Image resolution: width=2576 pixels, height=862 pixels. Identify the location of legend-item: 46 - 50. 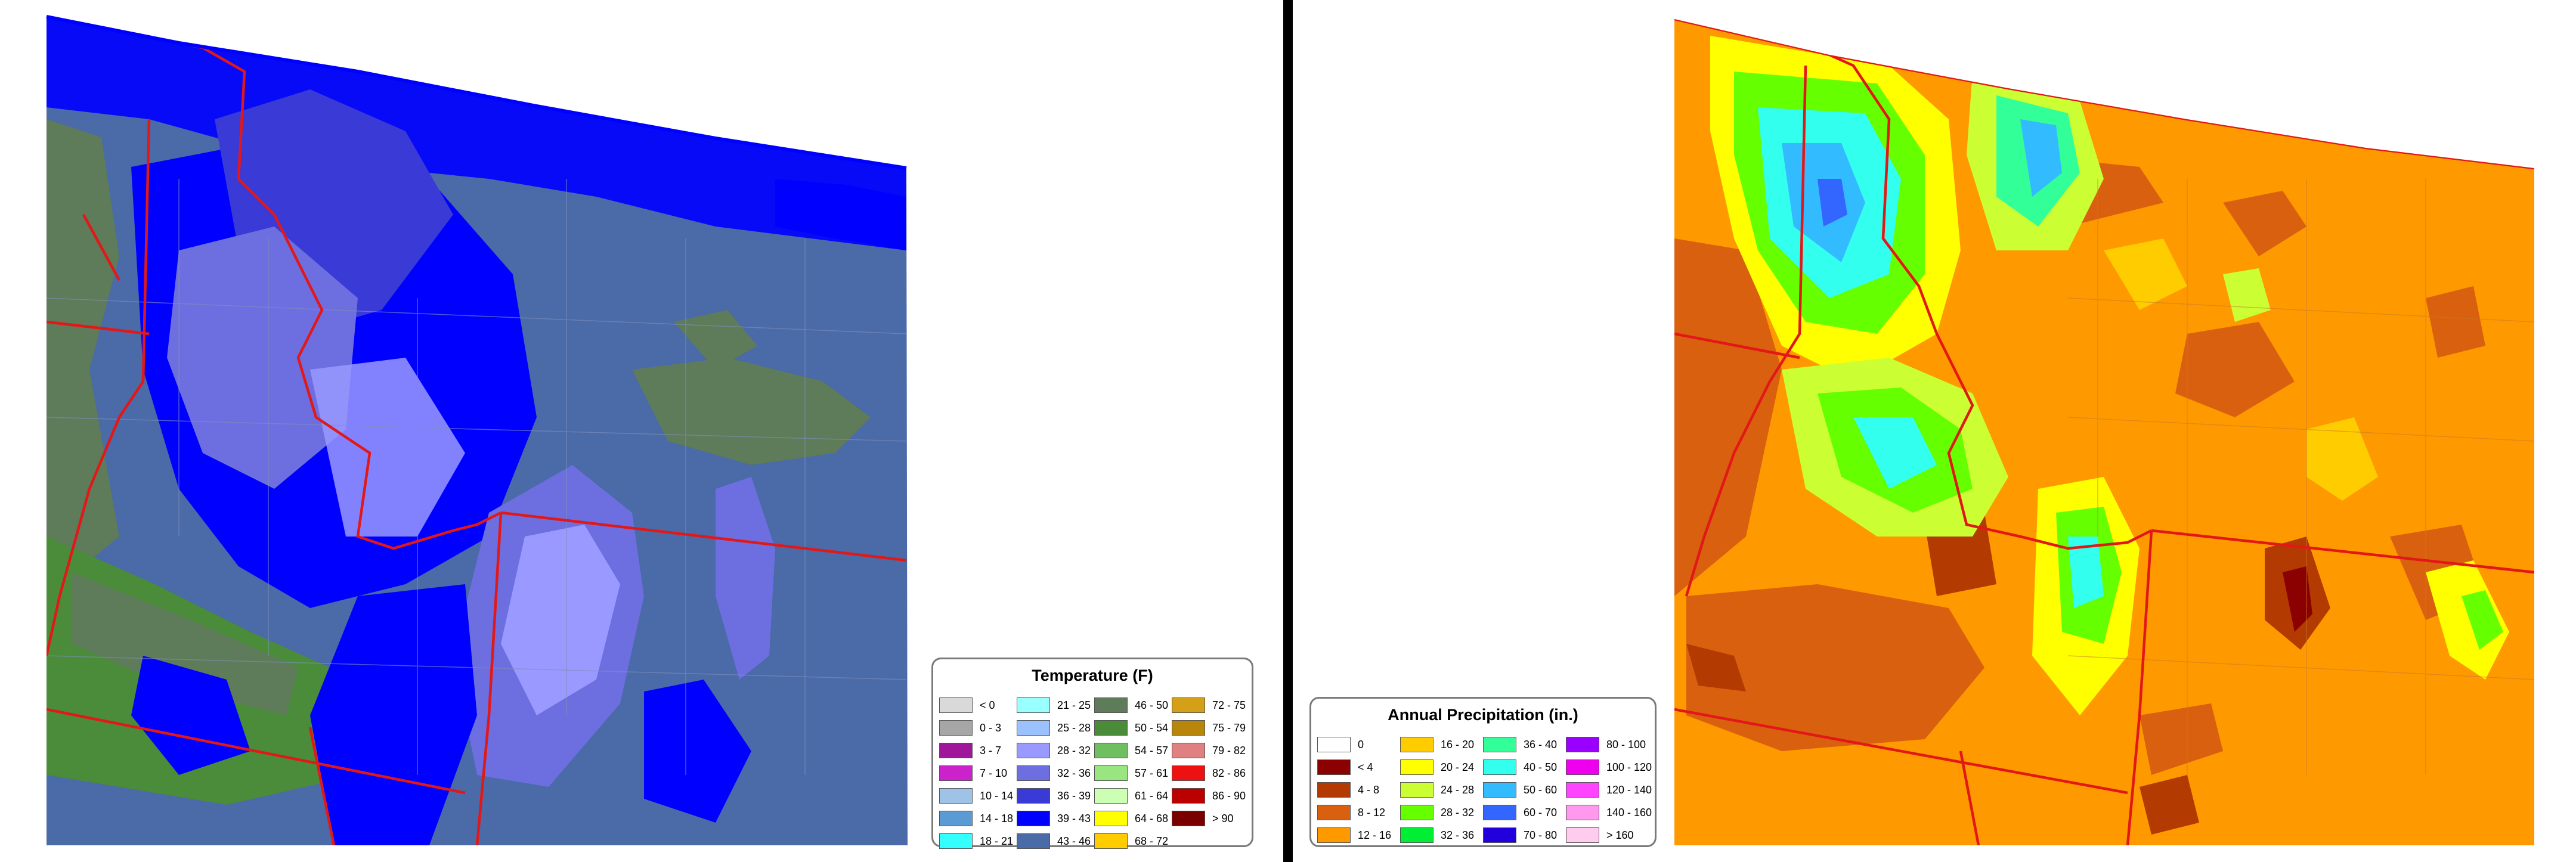
(1133, 705).